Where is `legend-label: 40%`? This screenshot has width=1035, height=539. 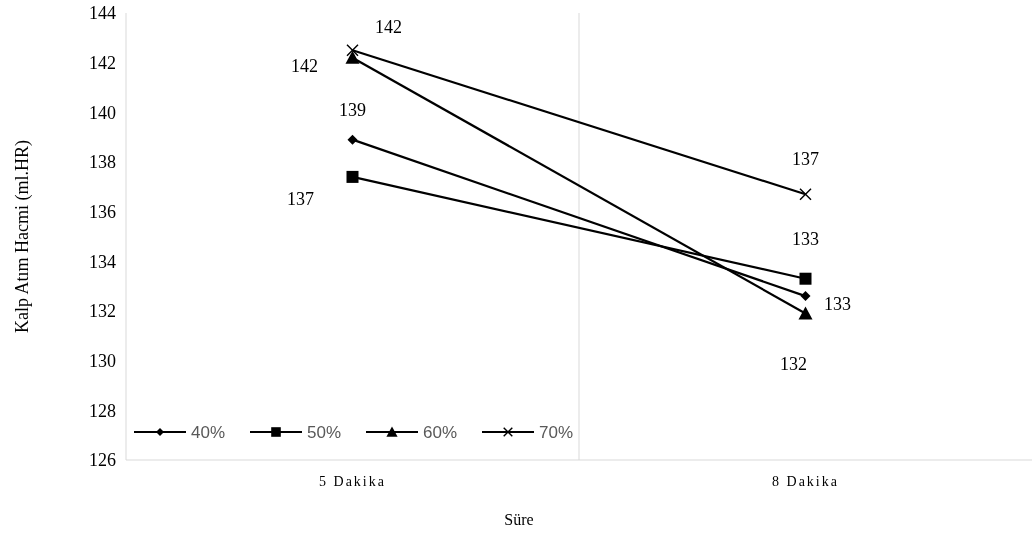 legend-label: 40% is located at coordinates (208, 432).